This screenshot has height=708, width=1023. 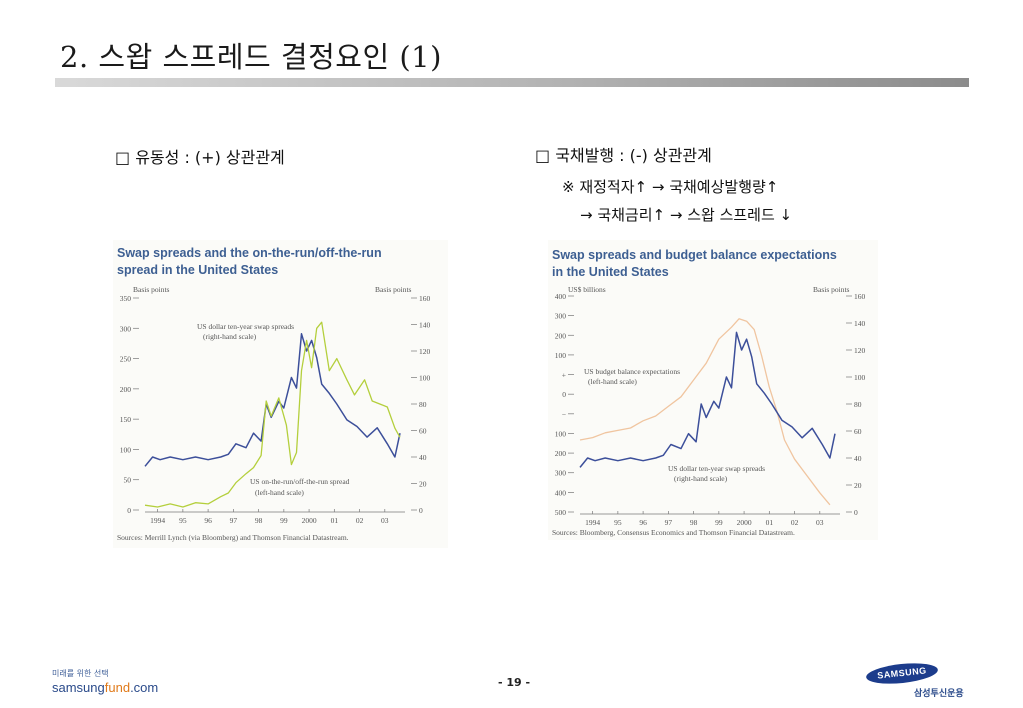 I want to click on footer-site-link: samsungfund.com, so click(x=105, y=687).